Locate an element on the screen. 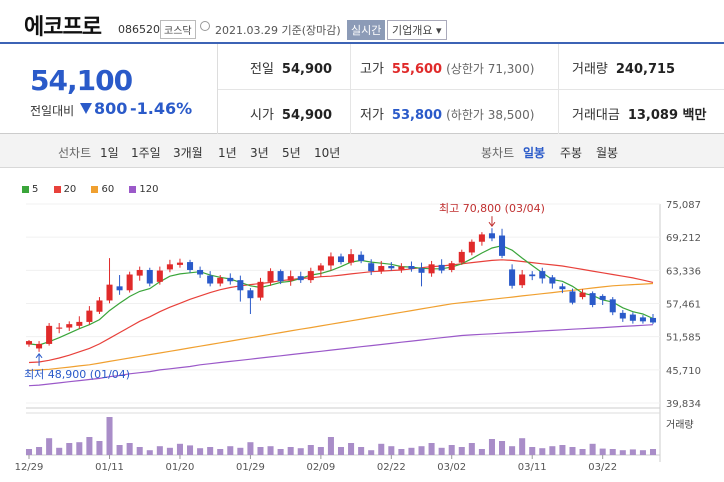 The height and width of the screenshot is (482, 724). x-tick-label: 01/29 is located at coordinates (250, 467).